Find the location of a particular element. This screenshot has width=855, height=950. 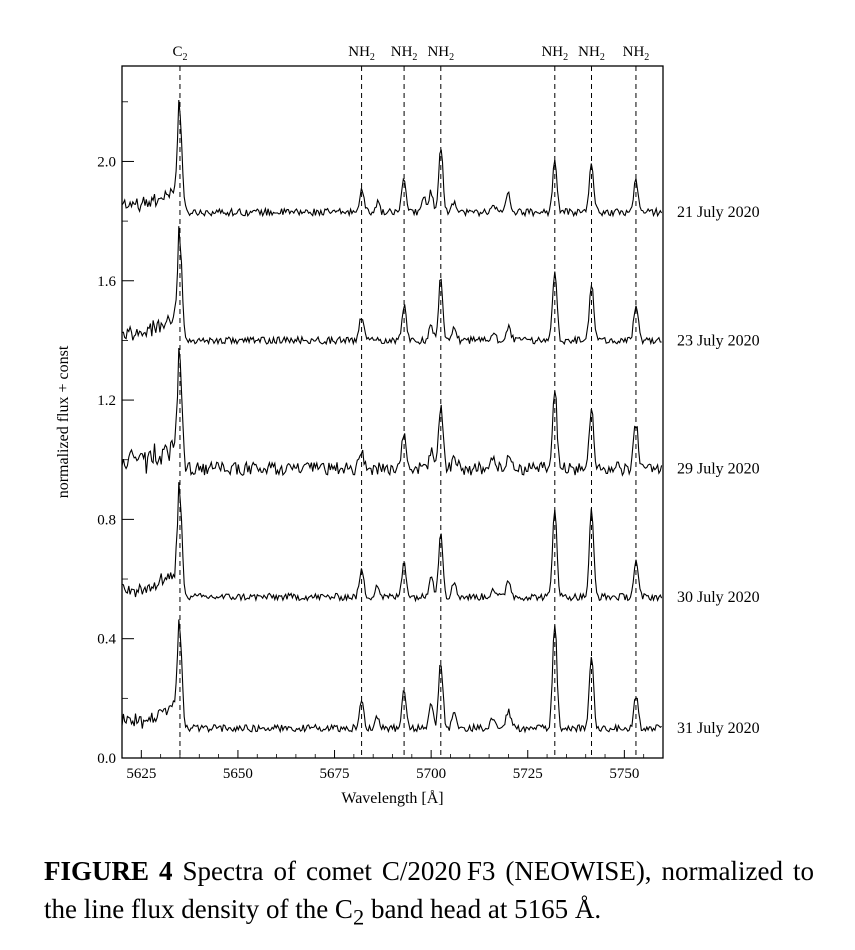

y-axis-title: normalized flux + const is located at coordinates (63, 421).